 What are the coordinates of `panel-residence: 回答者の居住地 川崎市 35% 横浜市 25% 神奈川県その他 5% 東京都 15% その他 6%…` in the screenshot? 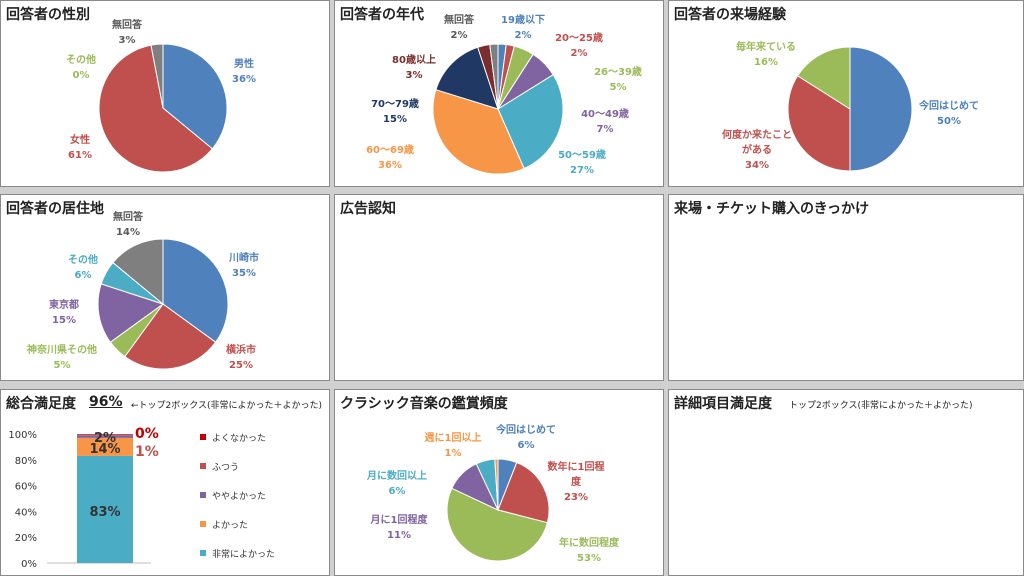 It's located at (165, 287).